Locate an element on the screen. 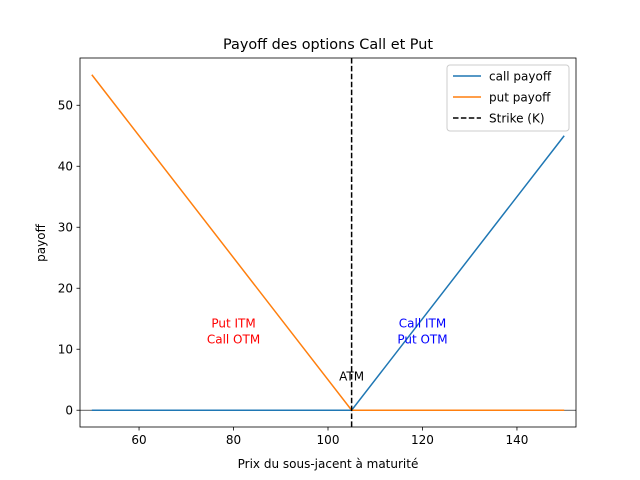 The image size is (640, 480). legend-label: call payoff is located at coordinates (520, 76).